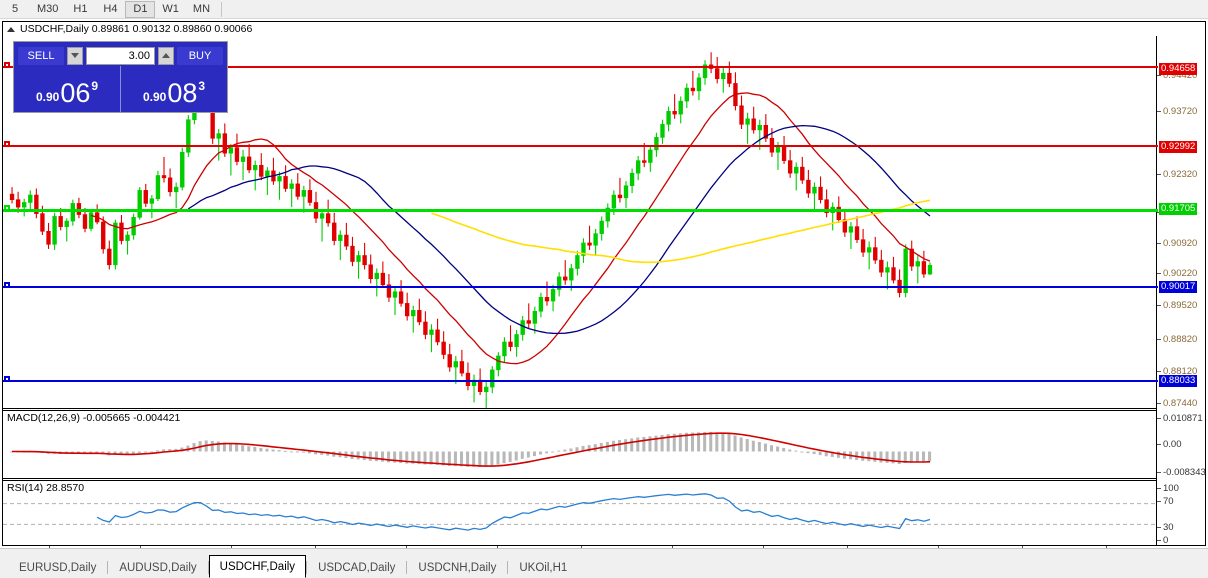 Image resolution: width=1208 pixels, height=578 pixels. I want to click on buy-price-fraction: 3, so click(202, 86).